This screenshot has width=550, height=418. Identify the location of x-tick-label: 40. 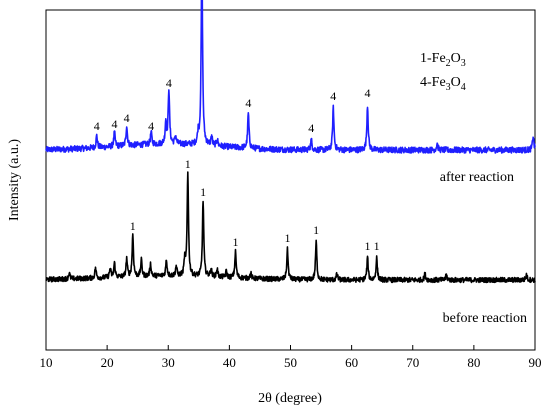
(229, 362).